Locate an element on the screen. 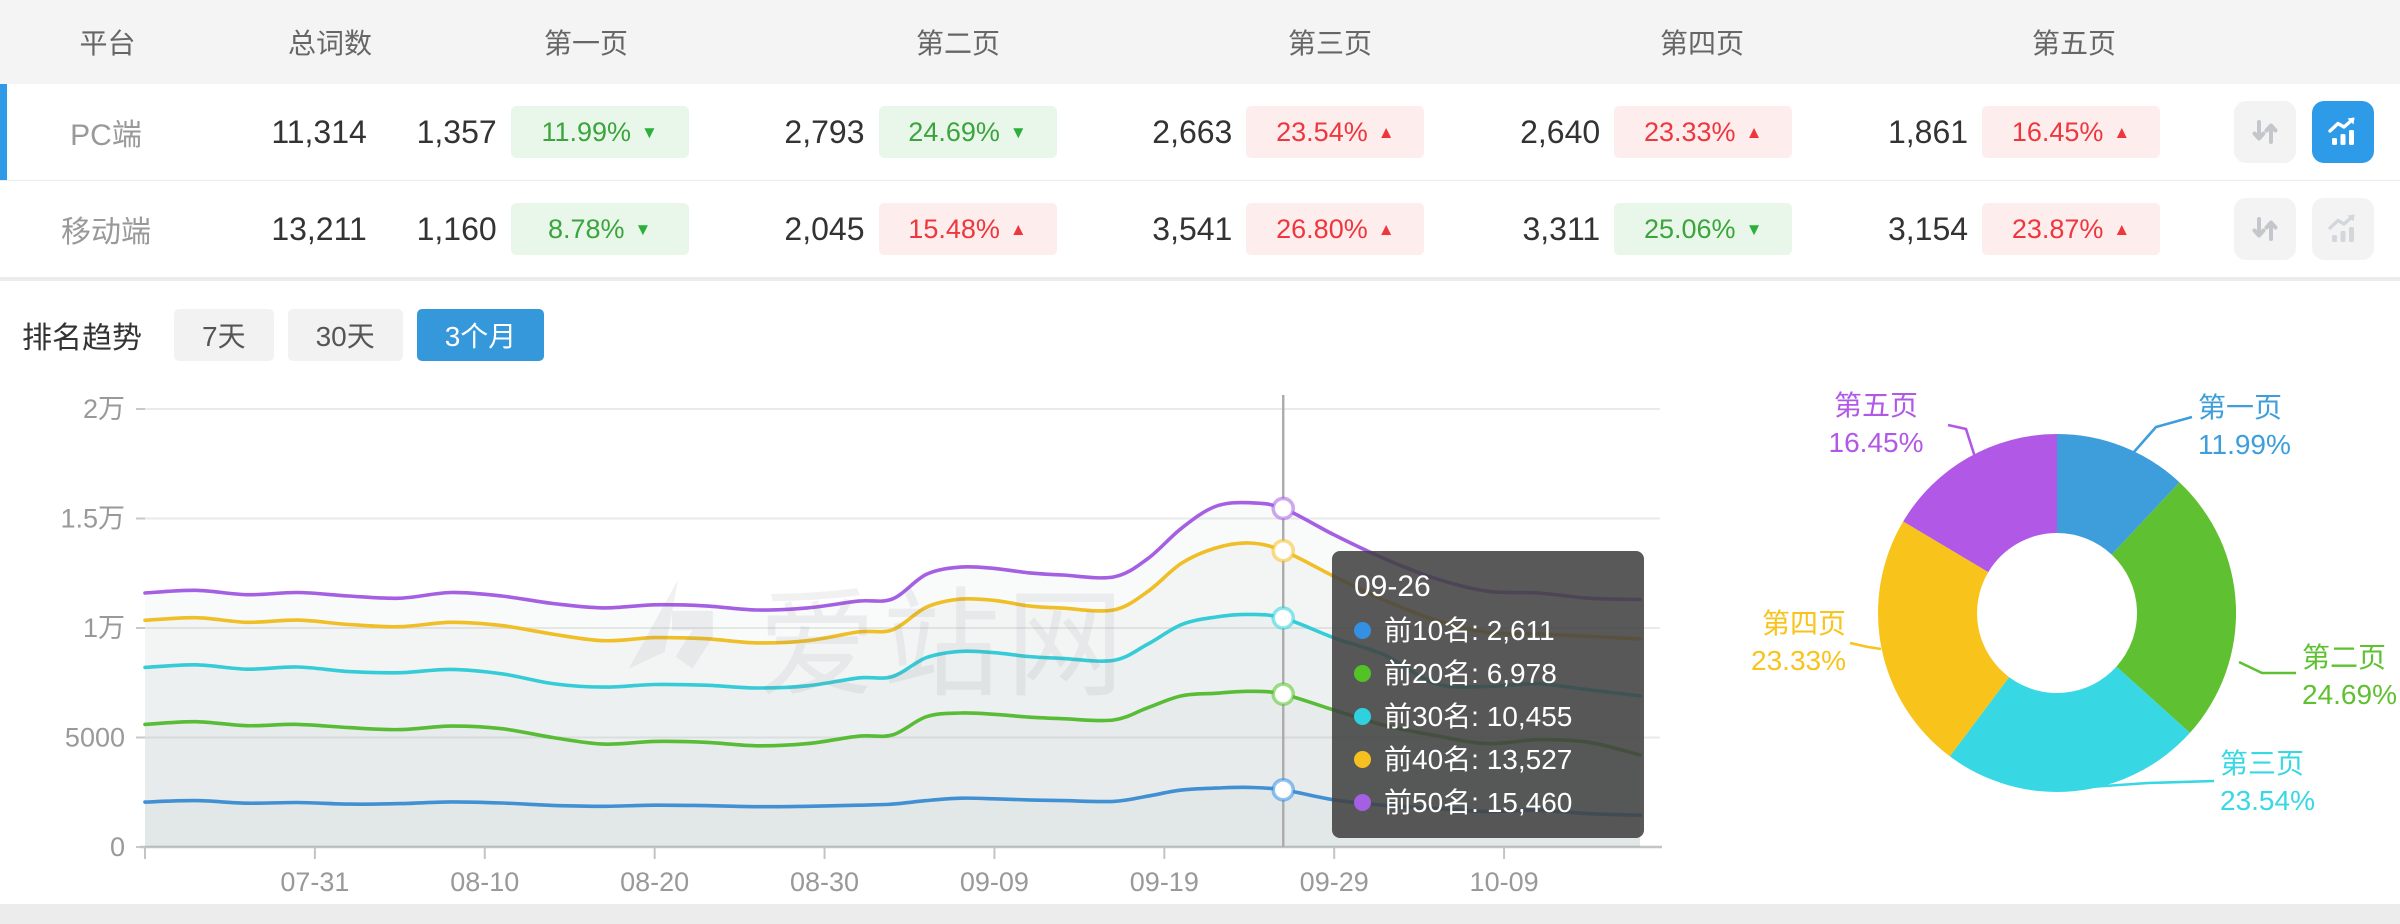 This screenshot has height=924, width=2400. page-5-percent-badge: 23.87% ▲ is located at coordinates (2071, 229).